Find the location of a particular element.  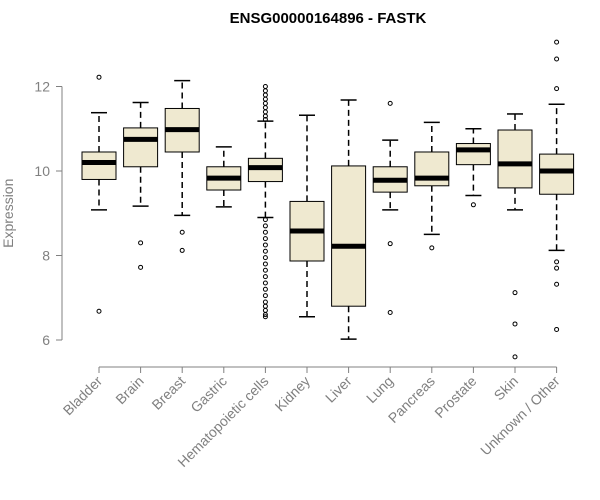

x-tick-label: Kidney is located at coordinates (293, 394).